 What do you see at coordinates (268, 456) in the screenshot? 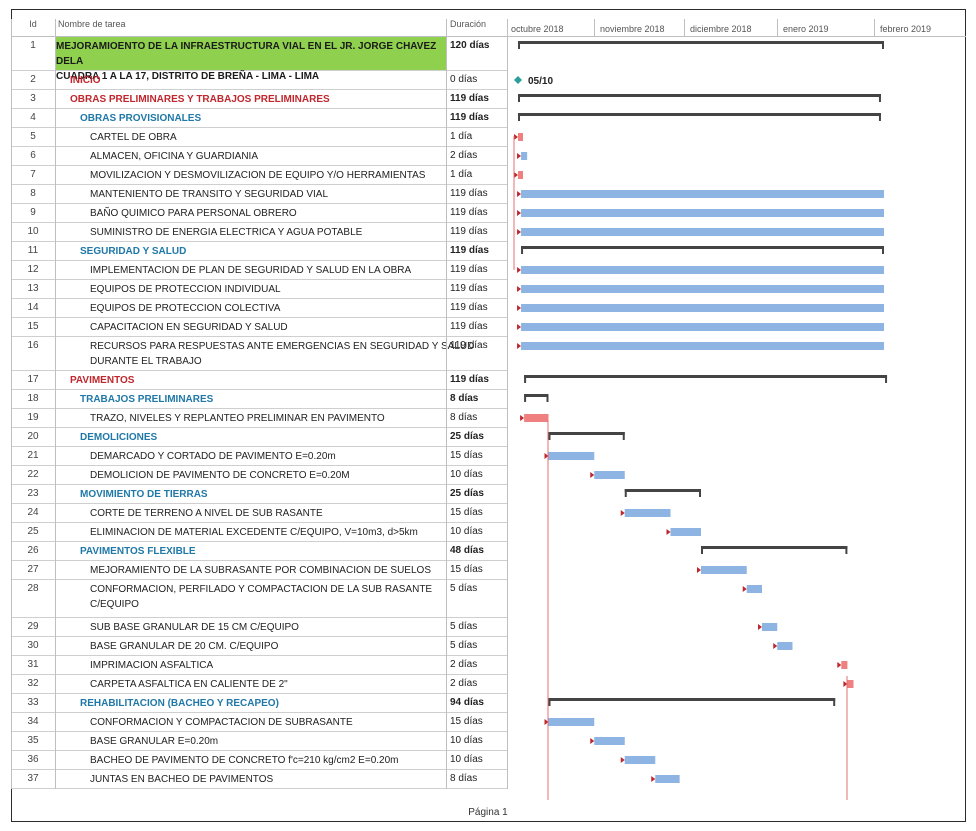
I see `task-name: DEMARCADO Y CORTADO DE PAVIMENTO E=0.20m` at bounding box center [268, 456].